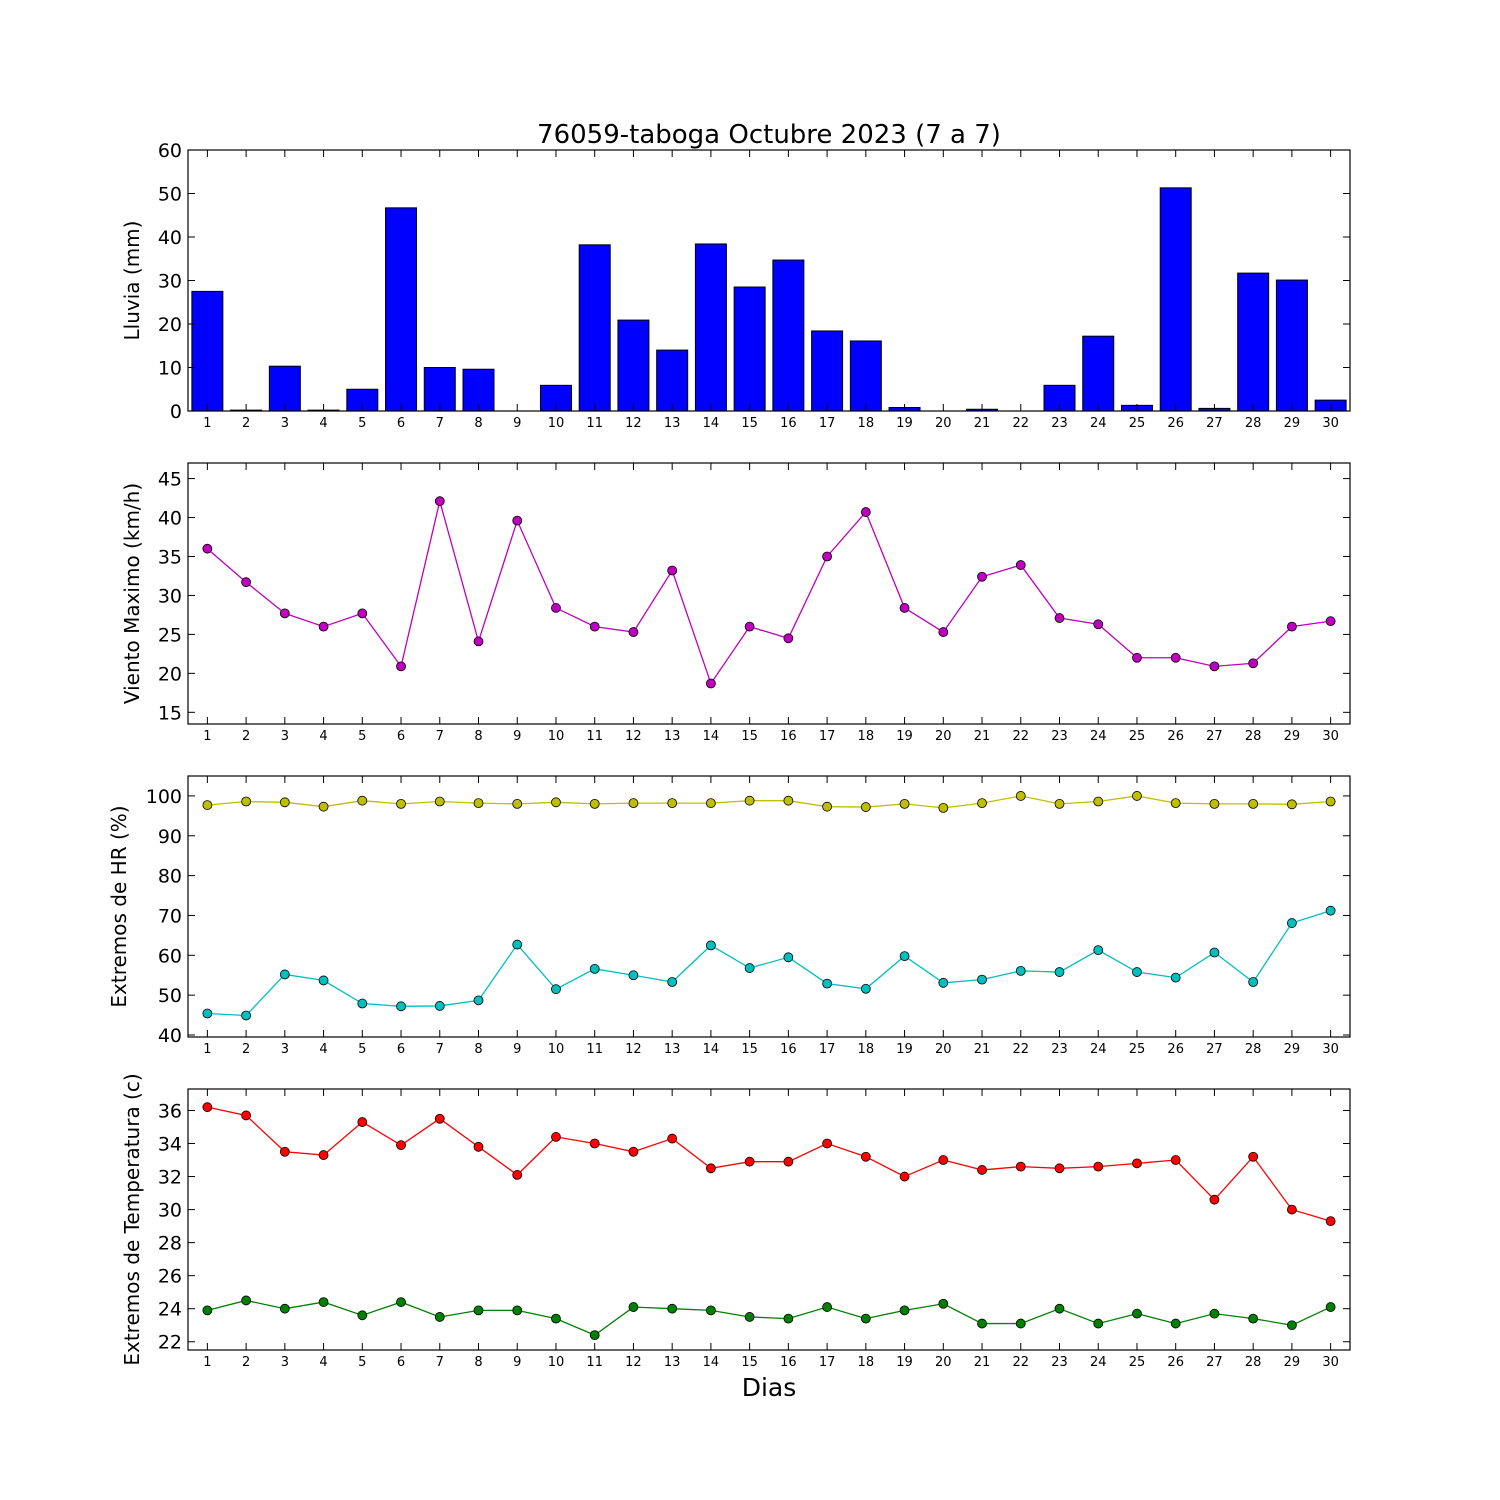 This screenshot has height=1500, width=1500. Describe the element at coordinates (170, 877) in the screenshot. I see `humidity-ytick-label: 80` at that location.